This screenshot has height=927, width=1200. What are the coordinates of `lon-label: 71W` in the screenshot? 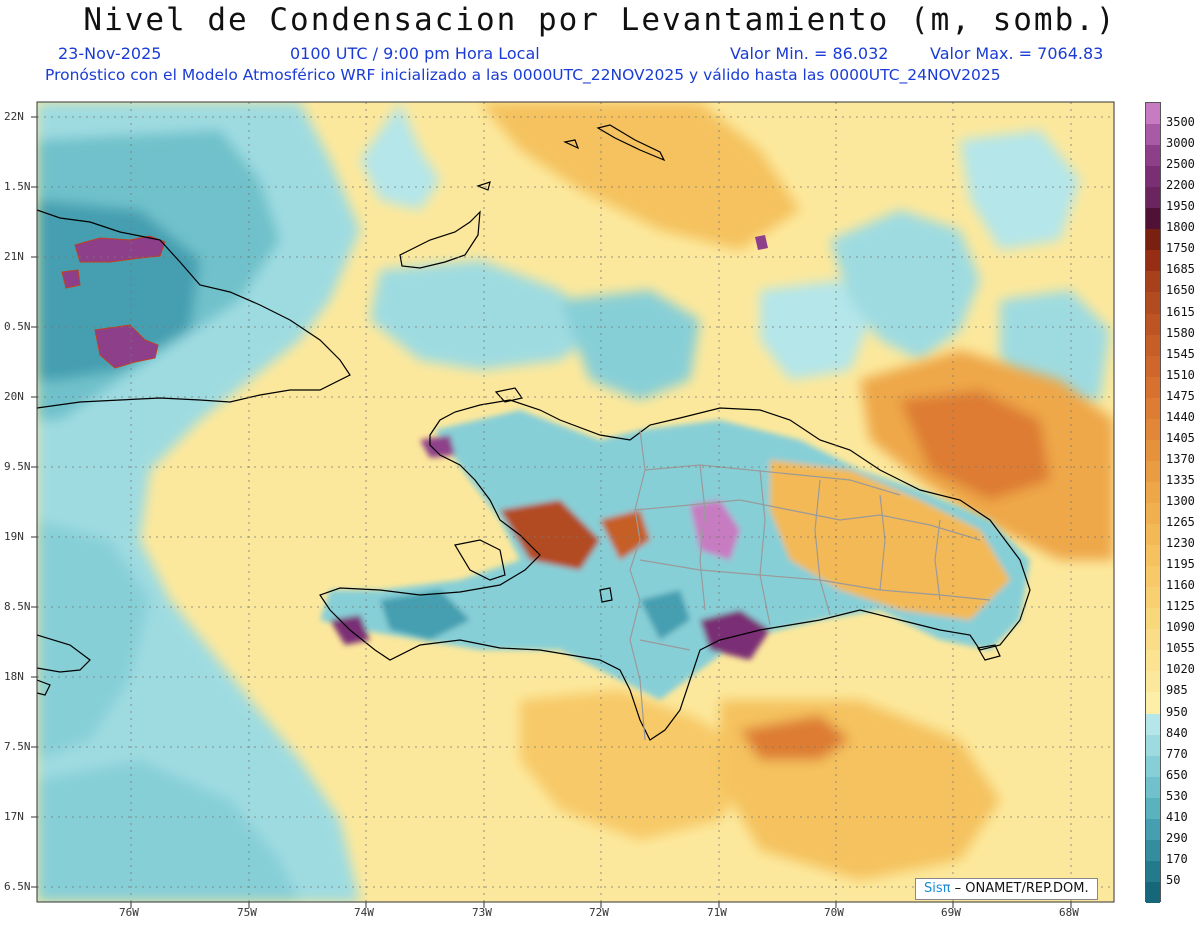 It's located at (717, 912).